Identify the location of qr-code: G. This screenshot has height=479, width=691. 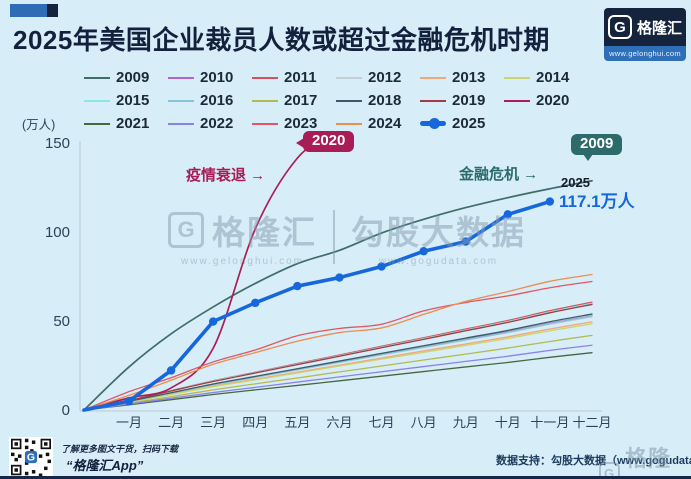
(31, 457).